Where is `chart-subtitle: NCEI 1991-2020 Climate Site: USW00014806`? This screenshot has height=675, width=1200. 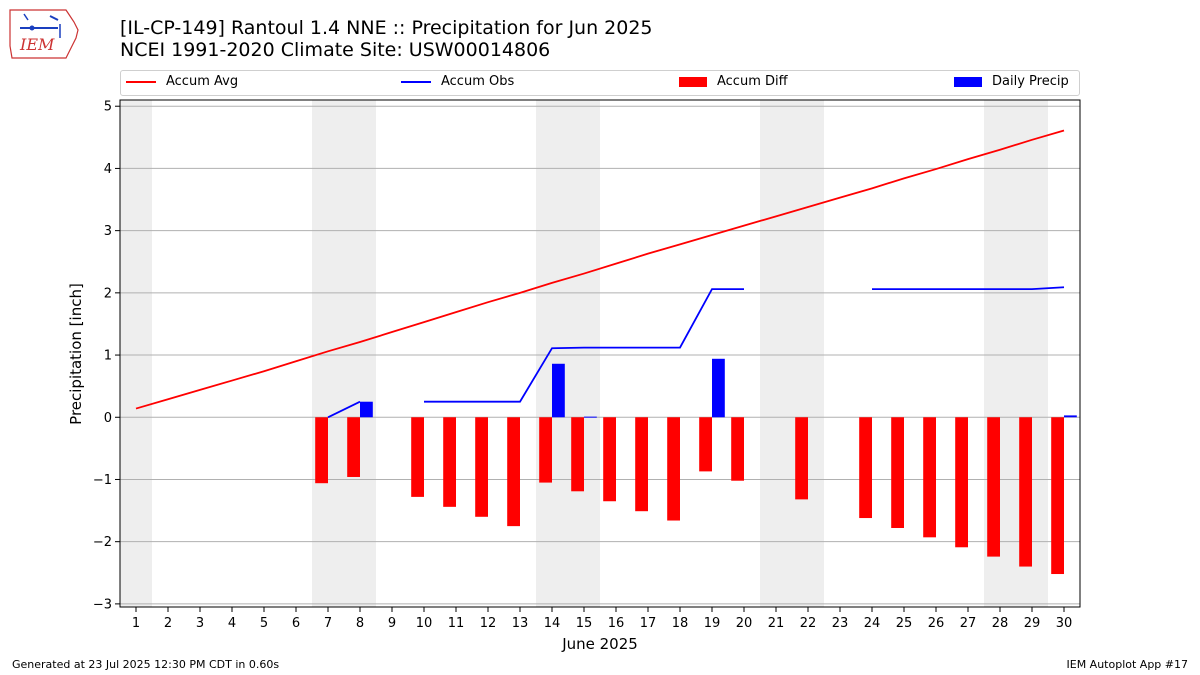 chart-subtitle: NCEI 1991-2020 Climate Site: USW00014806 is located at coordinates (335, 50).